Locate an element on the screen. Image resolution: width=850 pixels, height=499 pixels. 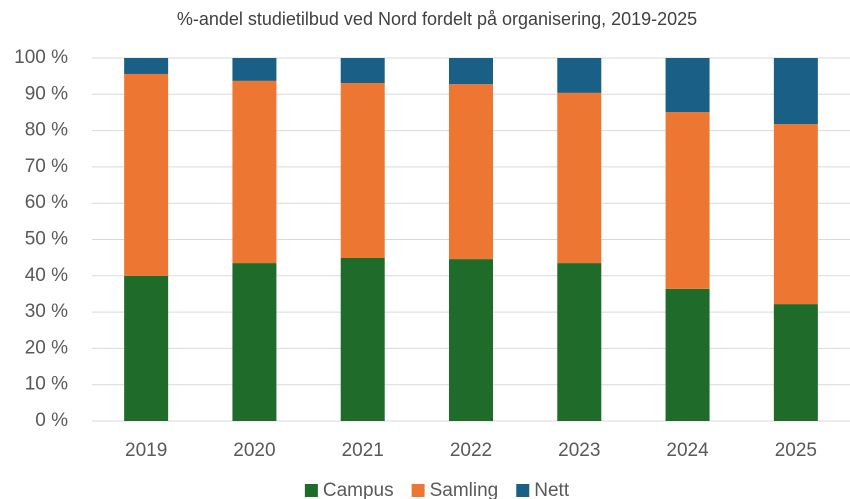
y-tick-label: 0 % is located at coordinates (51, 420).